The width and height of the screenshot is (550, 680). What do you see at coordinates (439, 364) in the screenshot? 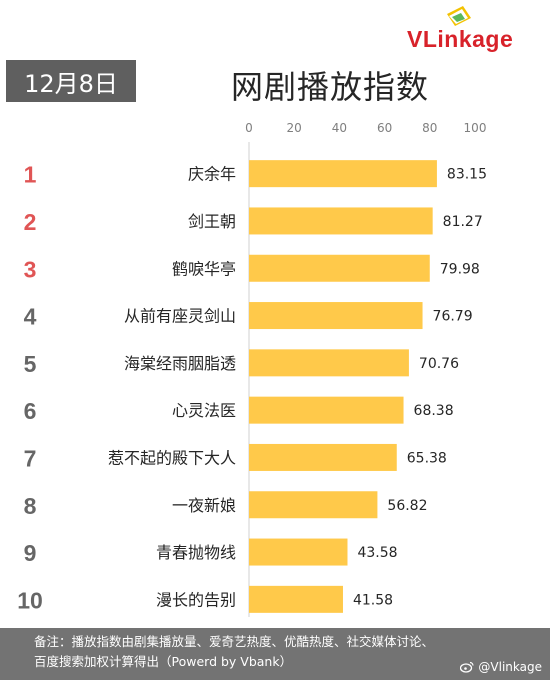
I see `value-label: 70.76` at bounding box center [439, 364].